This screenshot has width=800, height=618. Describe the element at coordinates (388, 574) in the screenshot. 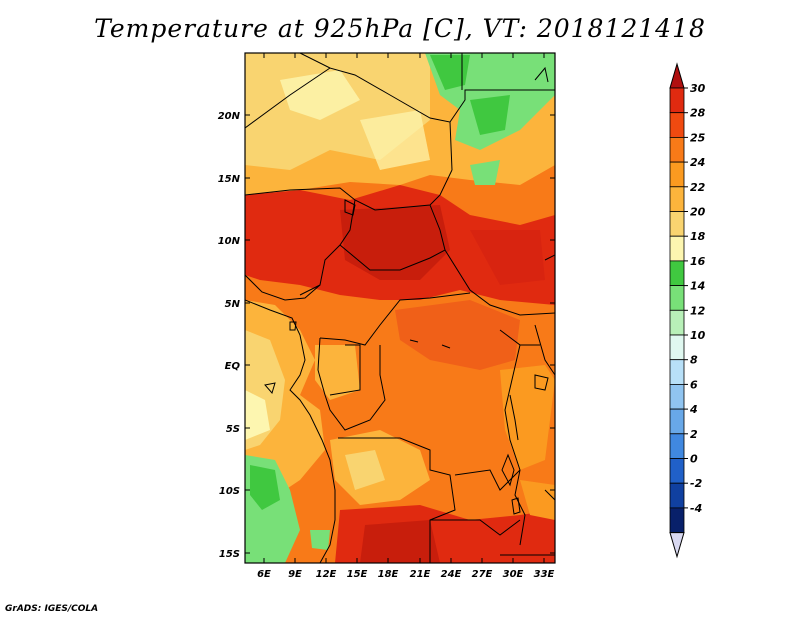

I see `lon-label: 18E` at that location.